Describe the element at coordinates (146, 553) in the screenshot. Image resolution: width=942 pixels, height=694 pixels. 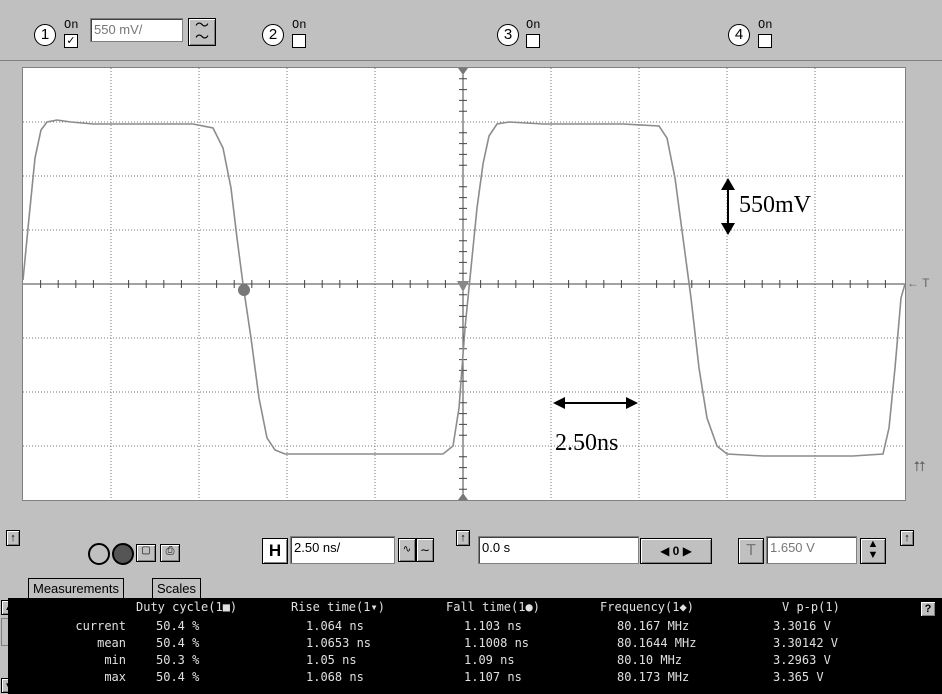
I see `single-mode-icon: ▢` at that location.